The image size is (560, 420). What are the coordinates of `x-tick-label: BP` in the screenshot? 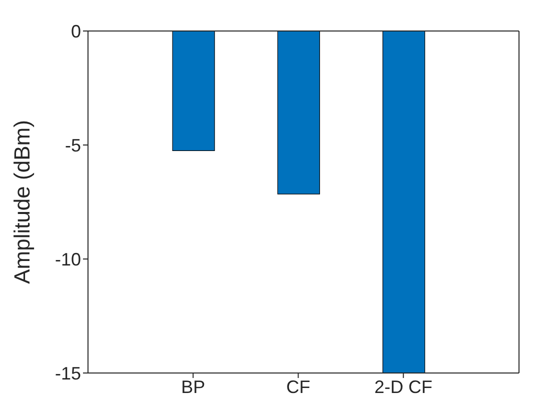 It's located at (193, 386).